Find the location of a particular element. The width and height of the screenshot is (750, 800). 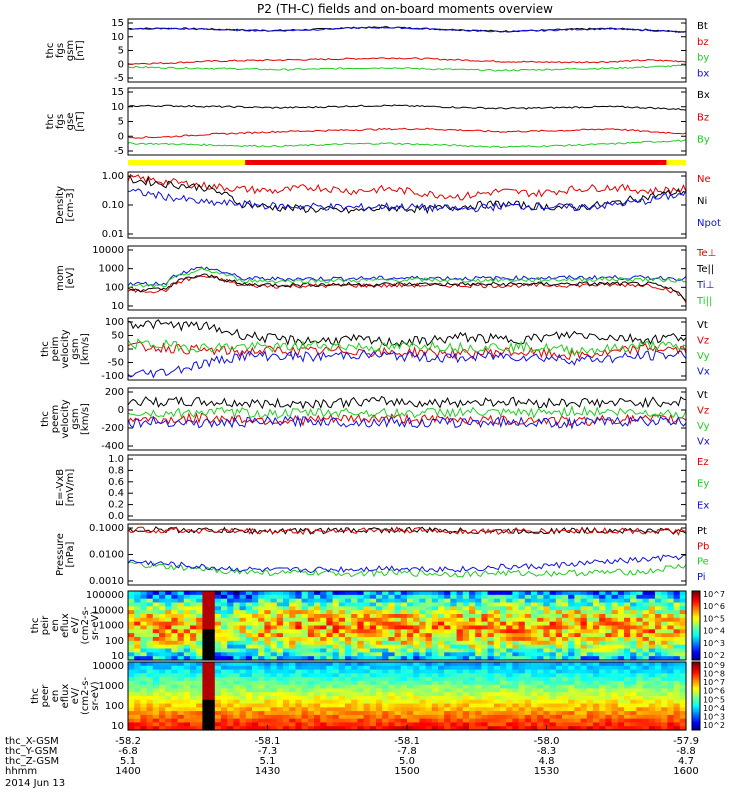

series-te⊥ is located at coordinates (407, 289).